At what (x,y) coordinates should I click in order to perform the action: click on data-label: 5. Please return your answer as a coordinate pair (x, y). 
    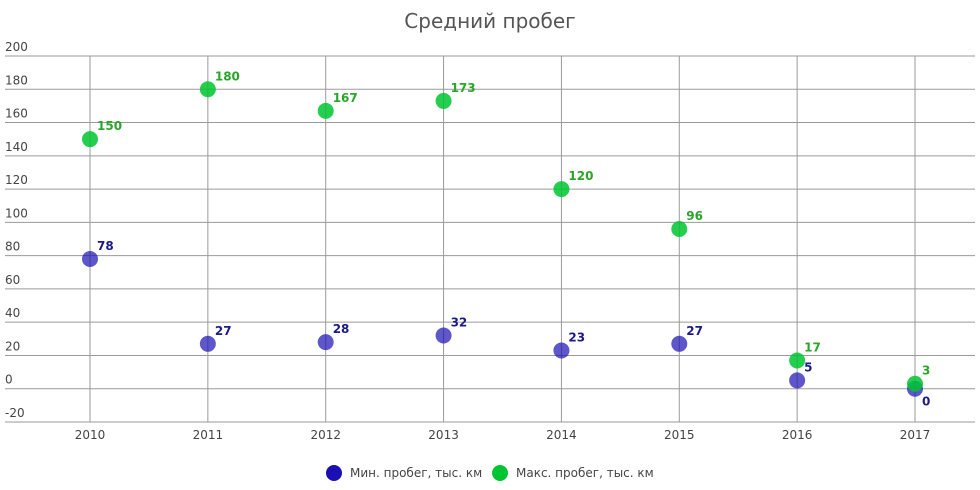
    Looking at the image, I should click on (808, 367).